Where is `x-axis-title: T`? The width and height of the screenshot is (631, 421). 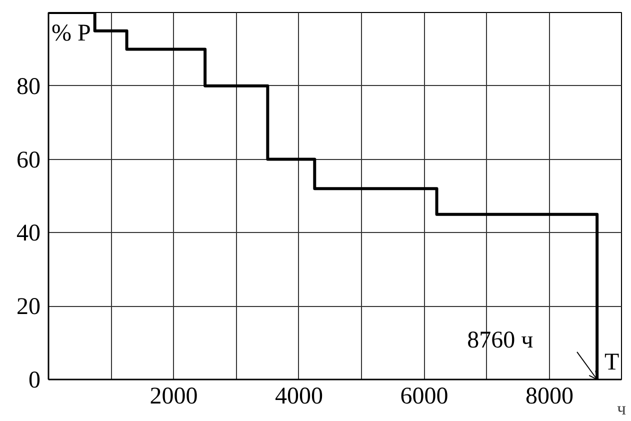 x-axis-title: T is located at coordinates (612, 363).